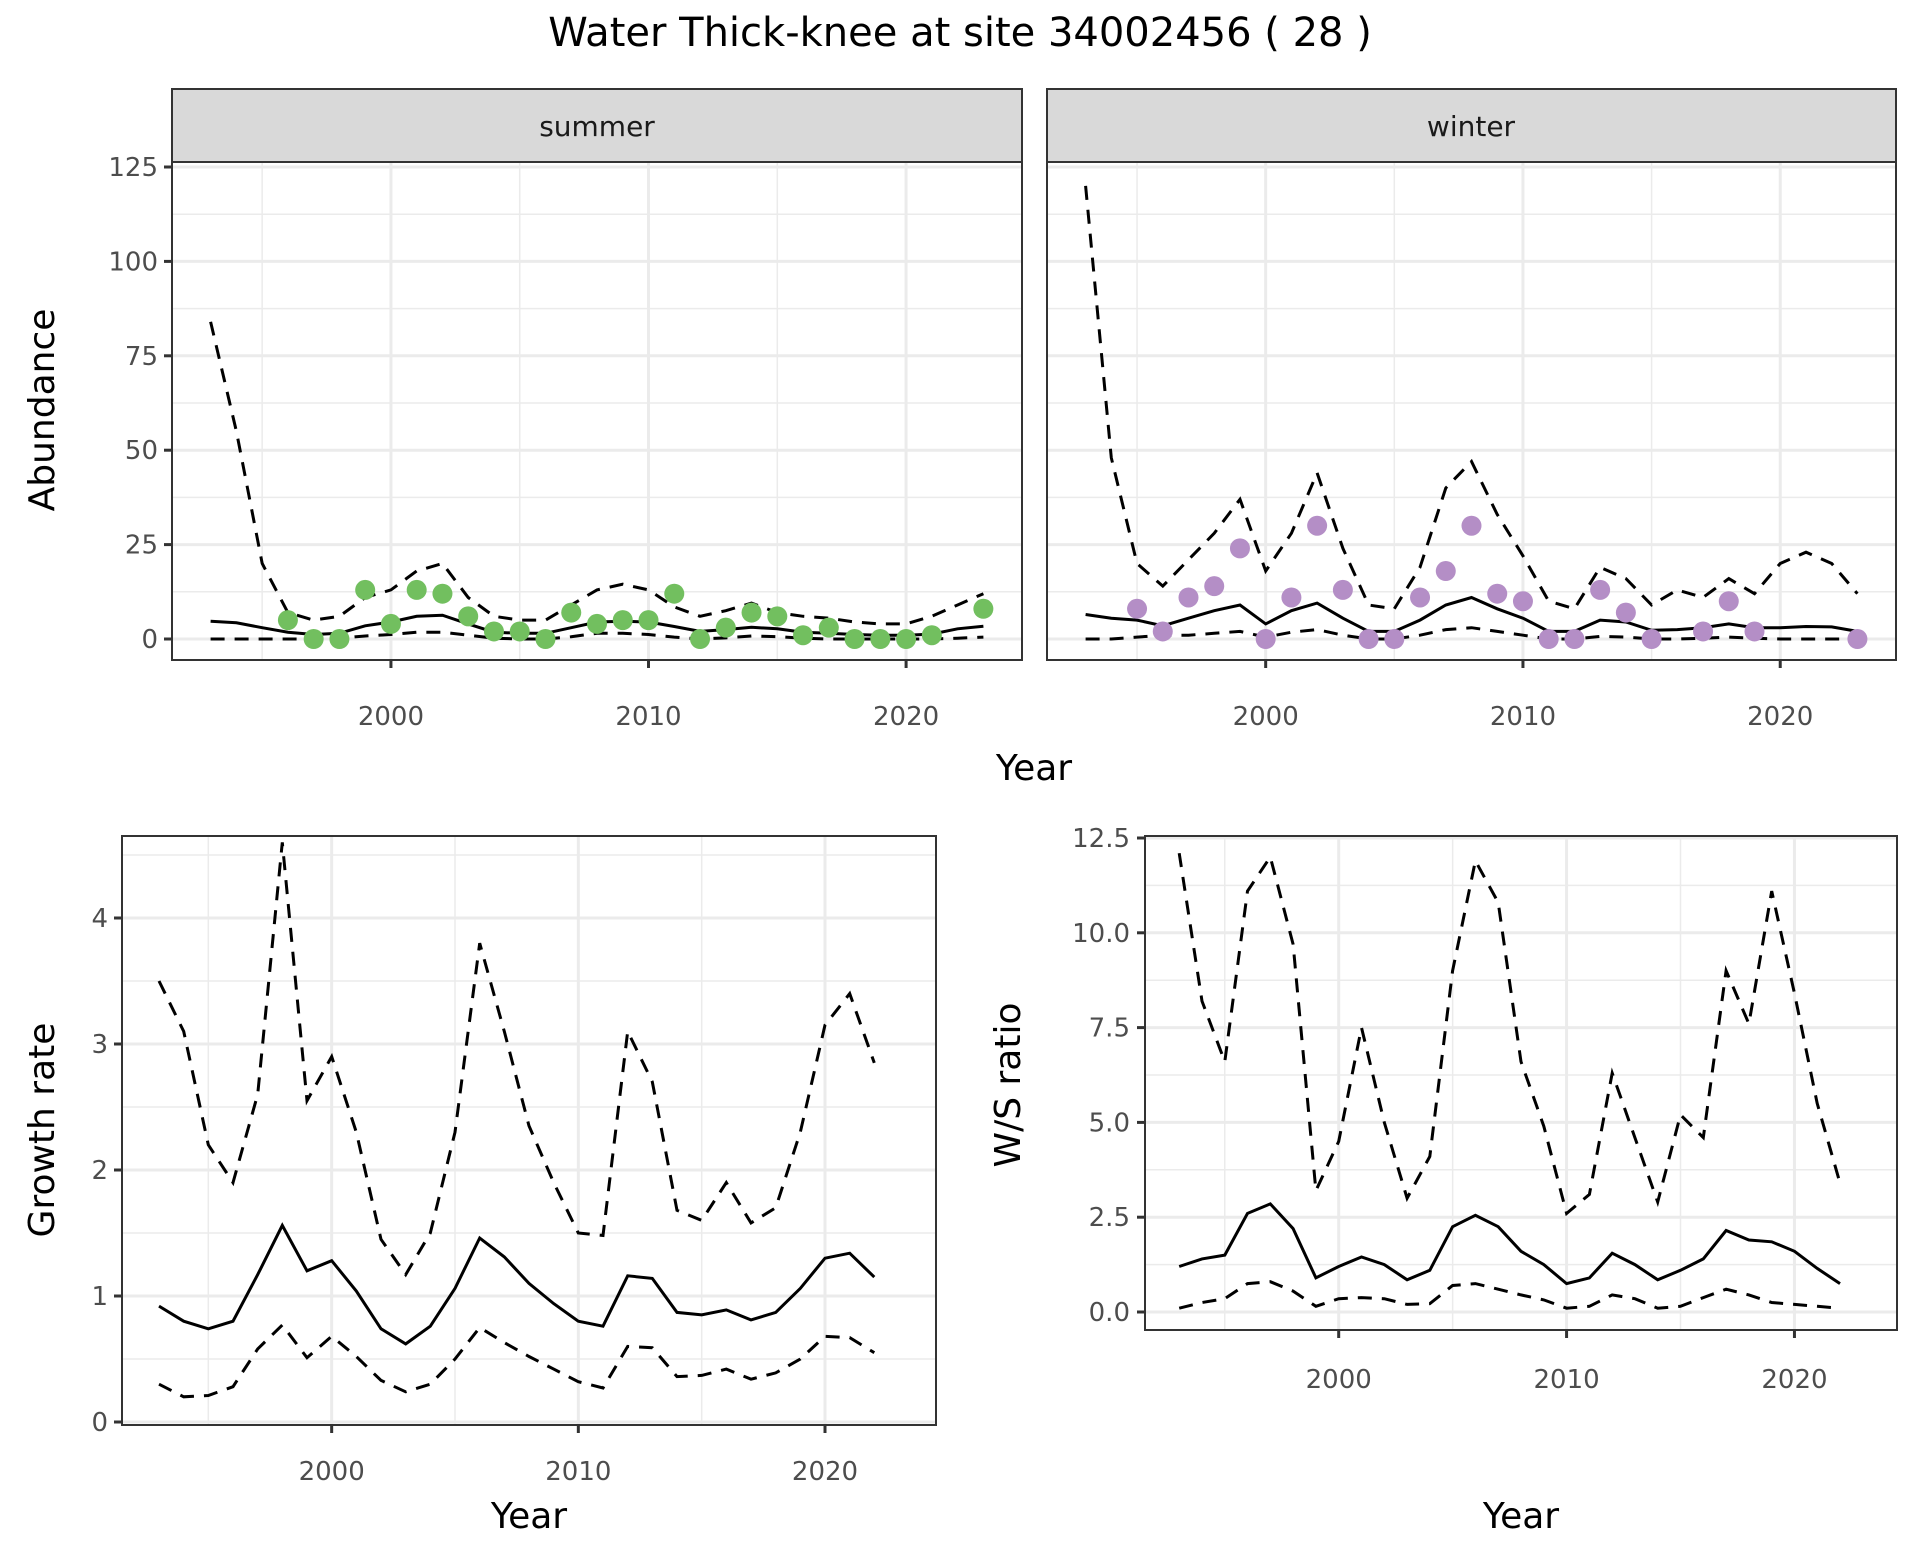 This screenshot has width=1920, height=1560. Describe the element at coordinates (1101, 839) in the screenshot. I see `y-tick-label: 12.5` at that location.